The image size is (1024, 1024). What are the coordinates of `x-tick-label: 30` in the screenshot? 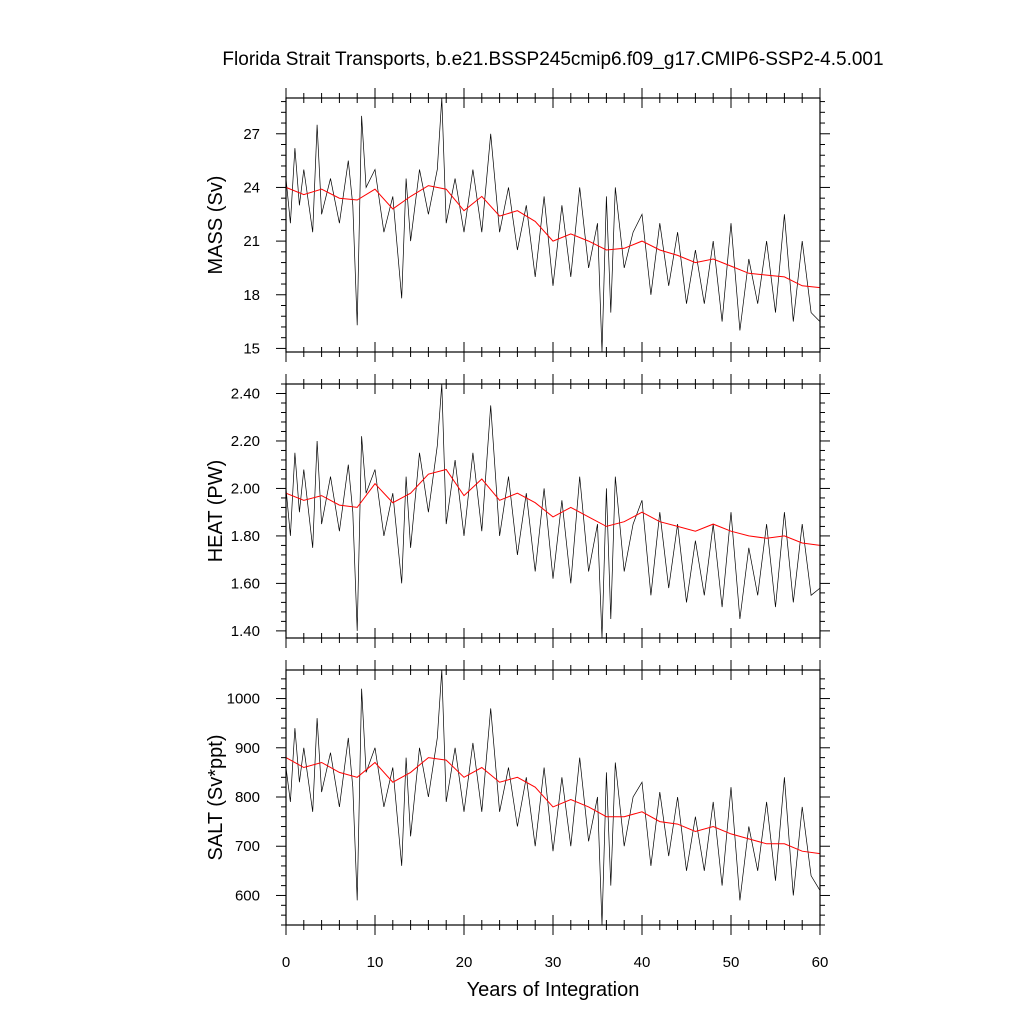 It's located at (553, 962).